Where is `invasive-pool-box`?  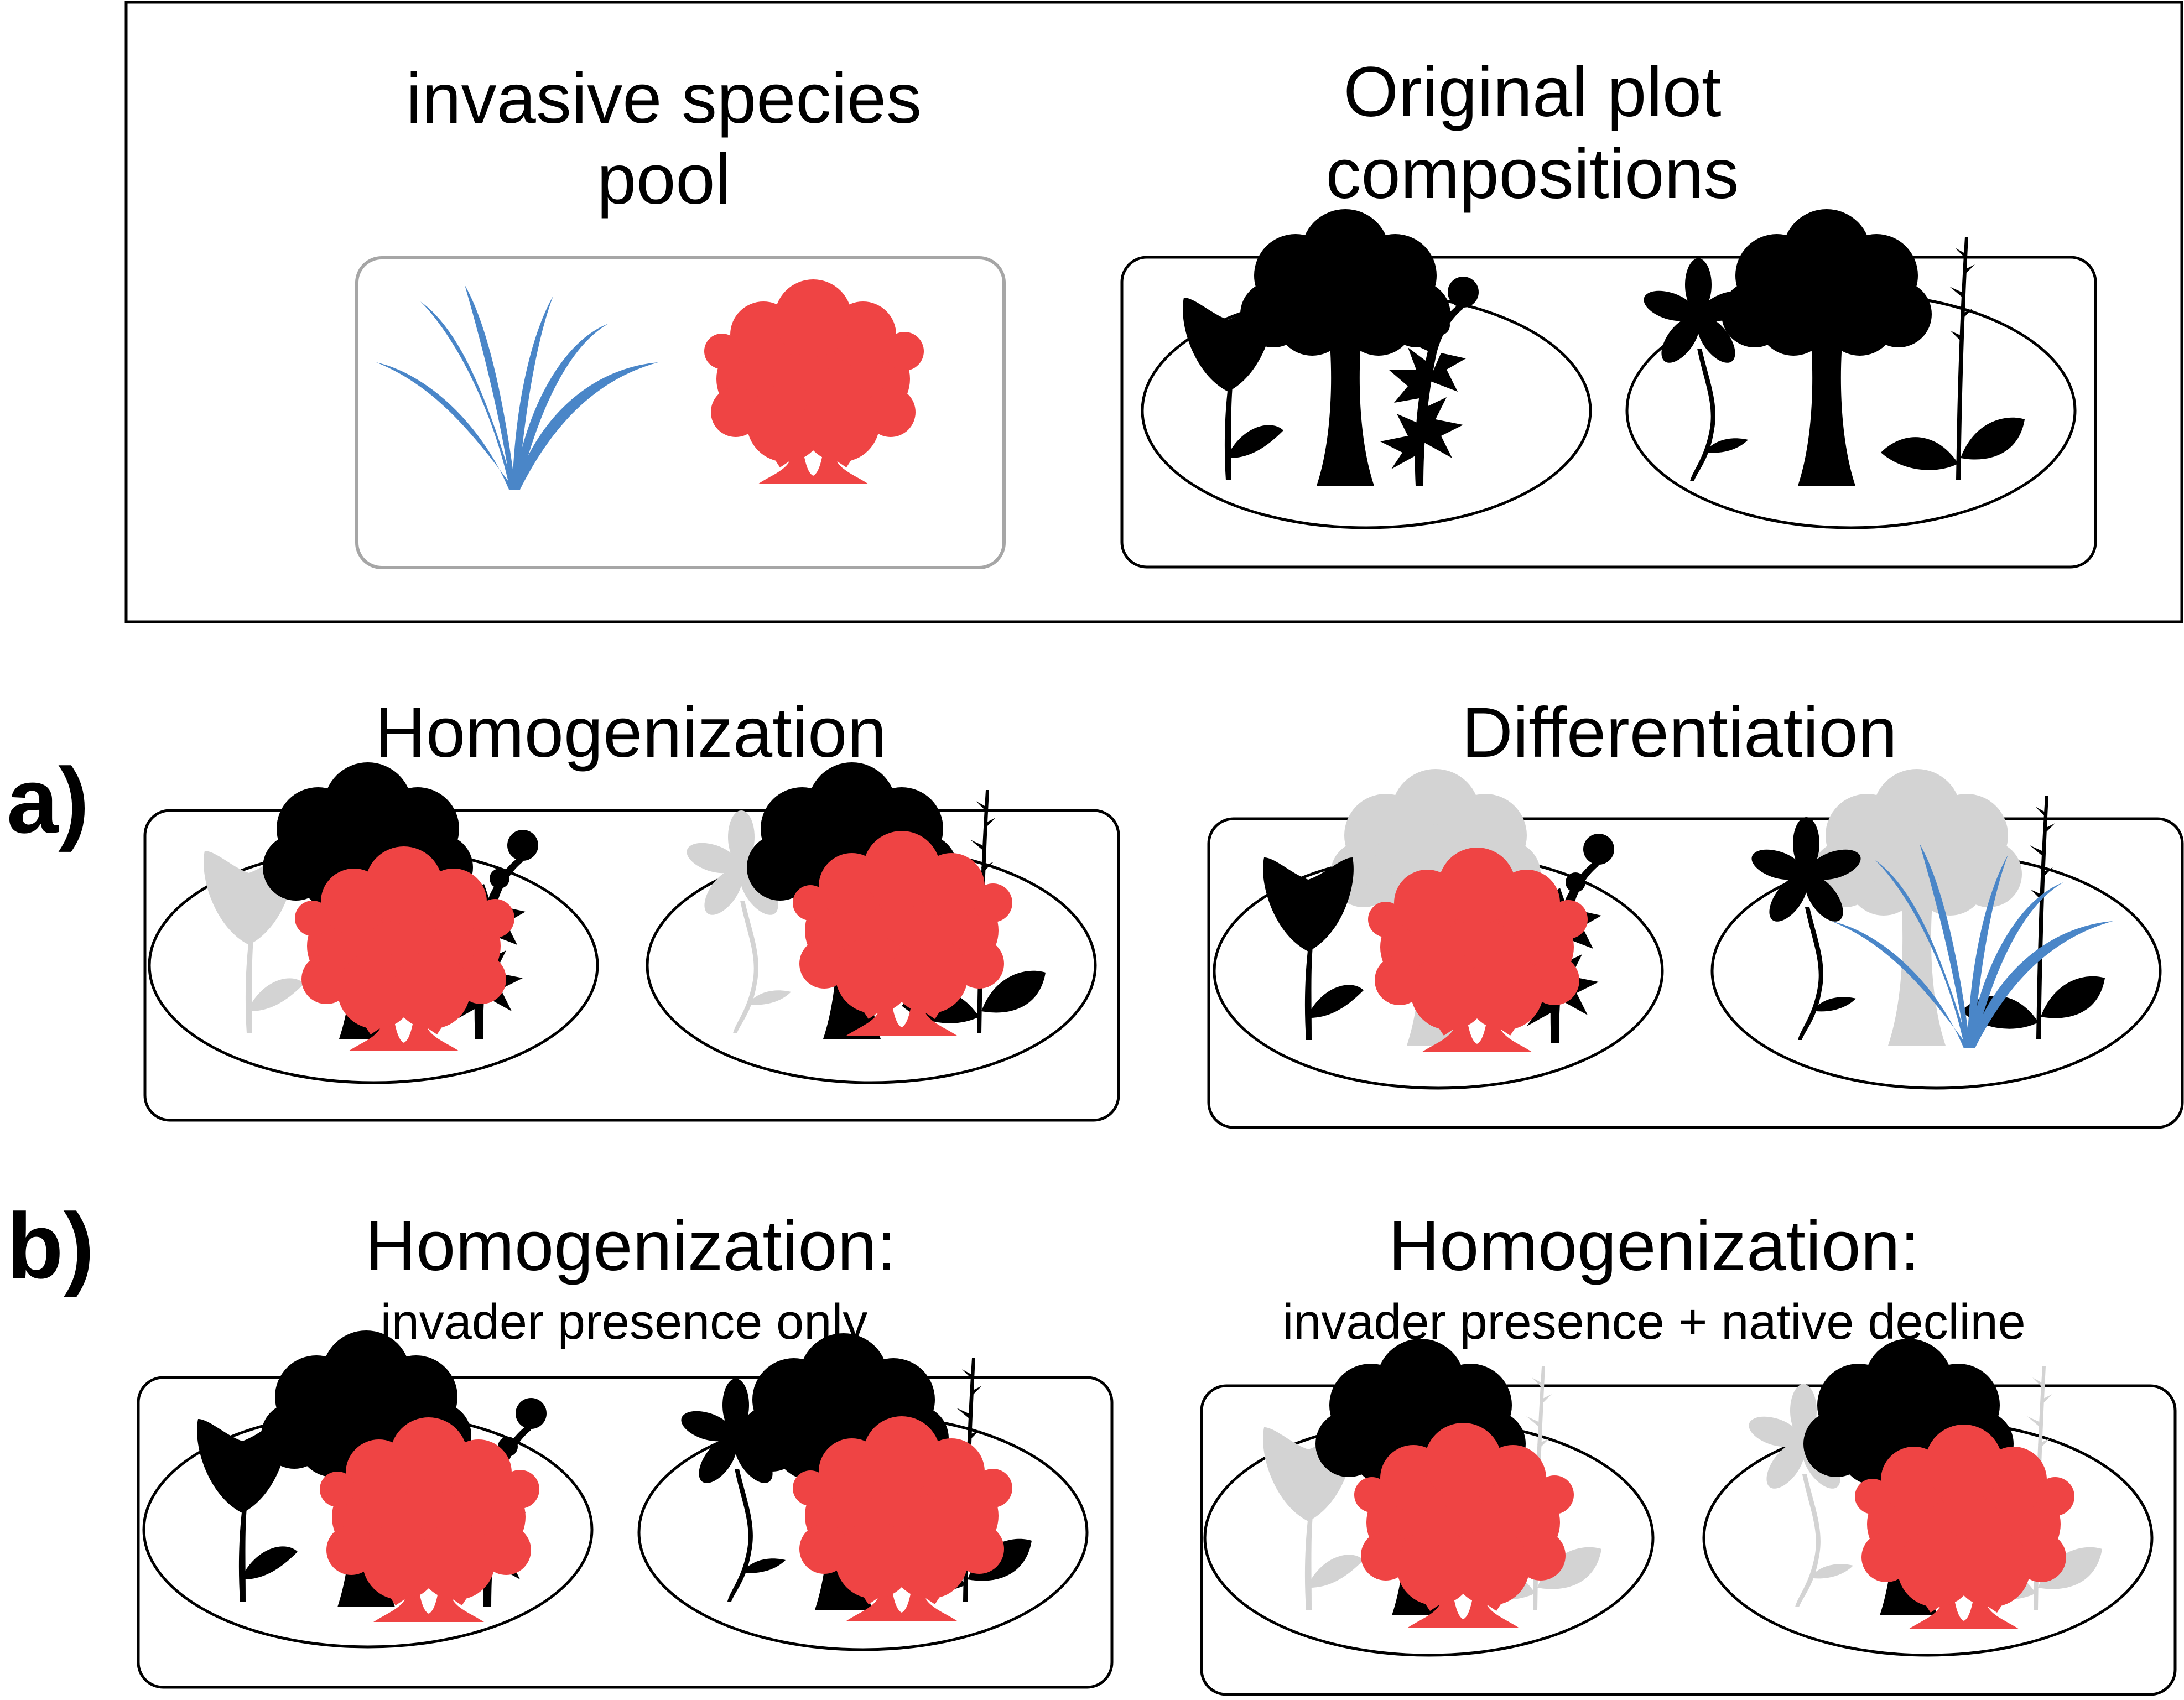
invasive-pool-box is located at coordinates (681, 412).